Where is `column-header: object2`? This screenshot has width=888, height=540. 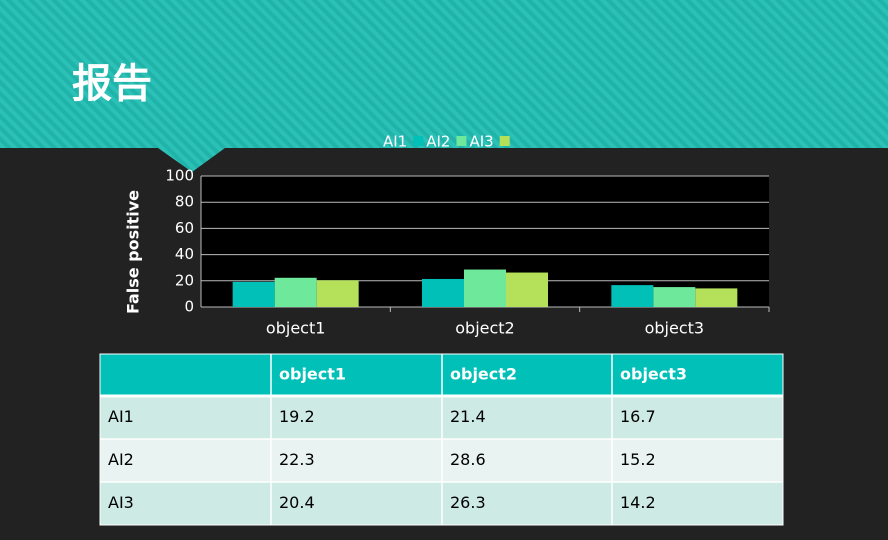 column-header: object2 is located at coordinates (483, 374).